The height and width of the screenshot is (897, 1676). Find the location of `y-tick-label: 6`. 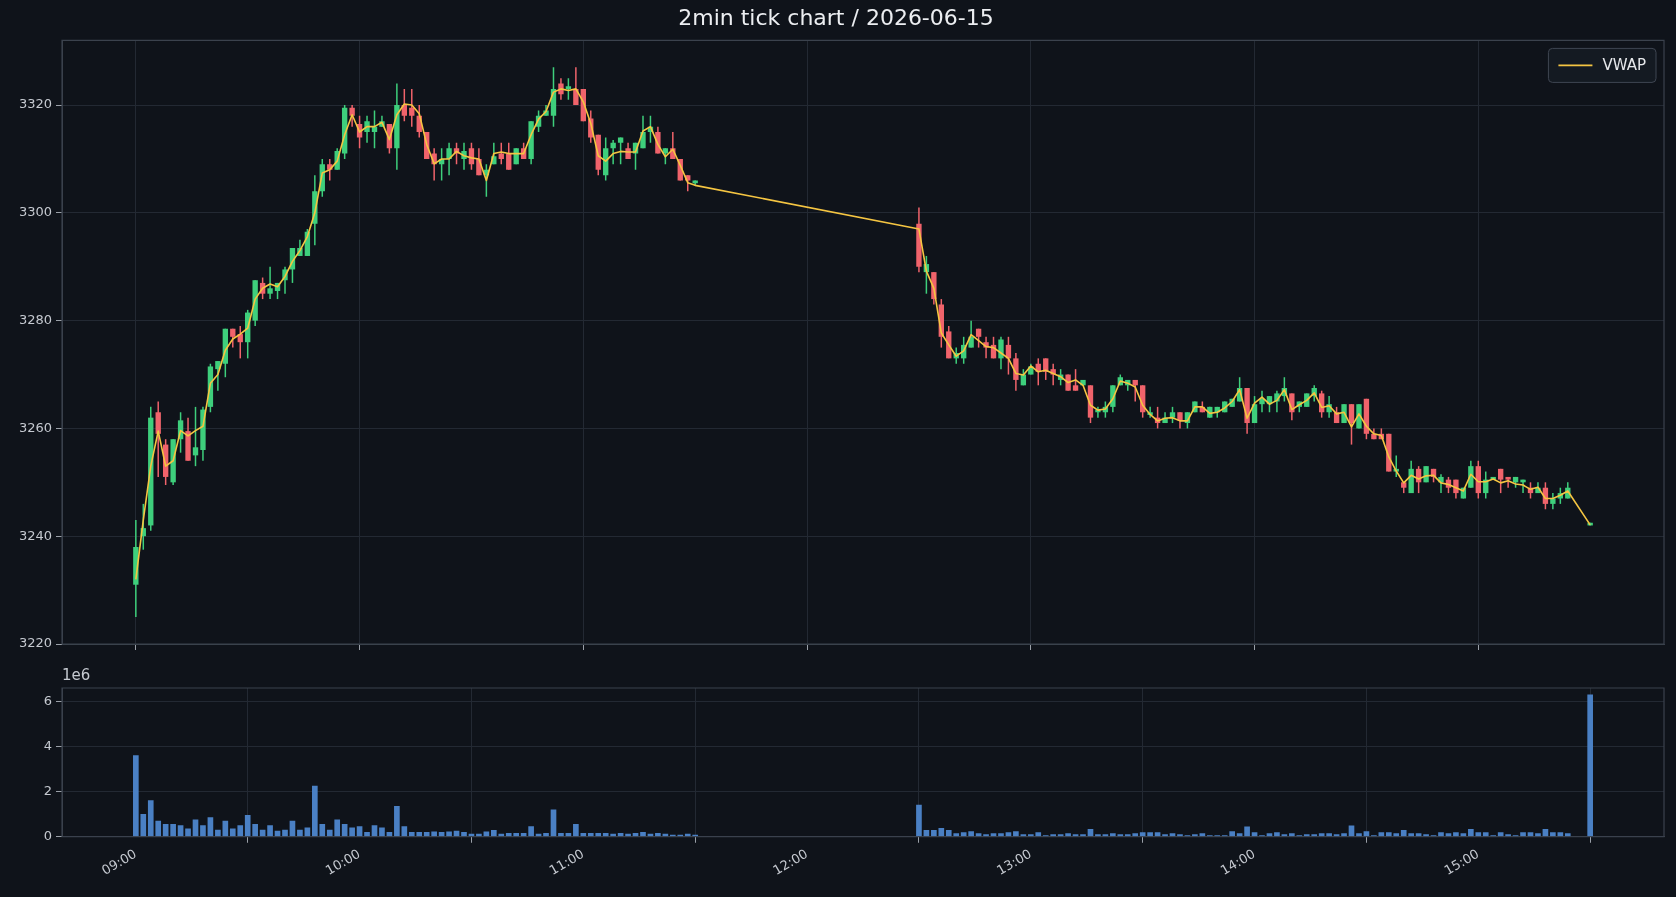

y-tick-label: 6 is located at coordinates (47, 700).